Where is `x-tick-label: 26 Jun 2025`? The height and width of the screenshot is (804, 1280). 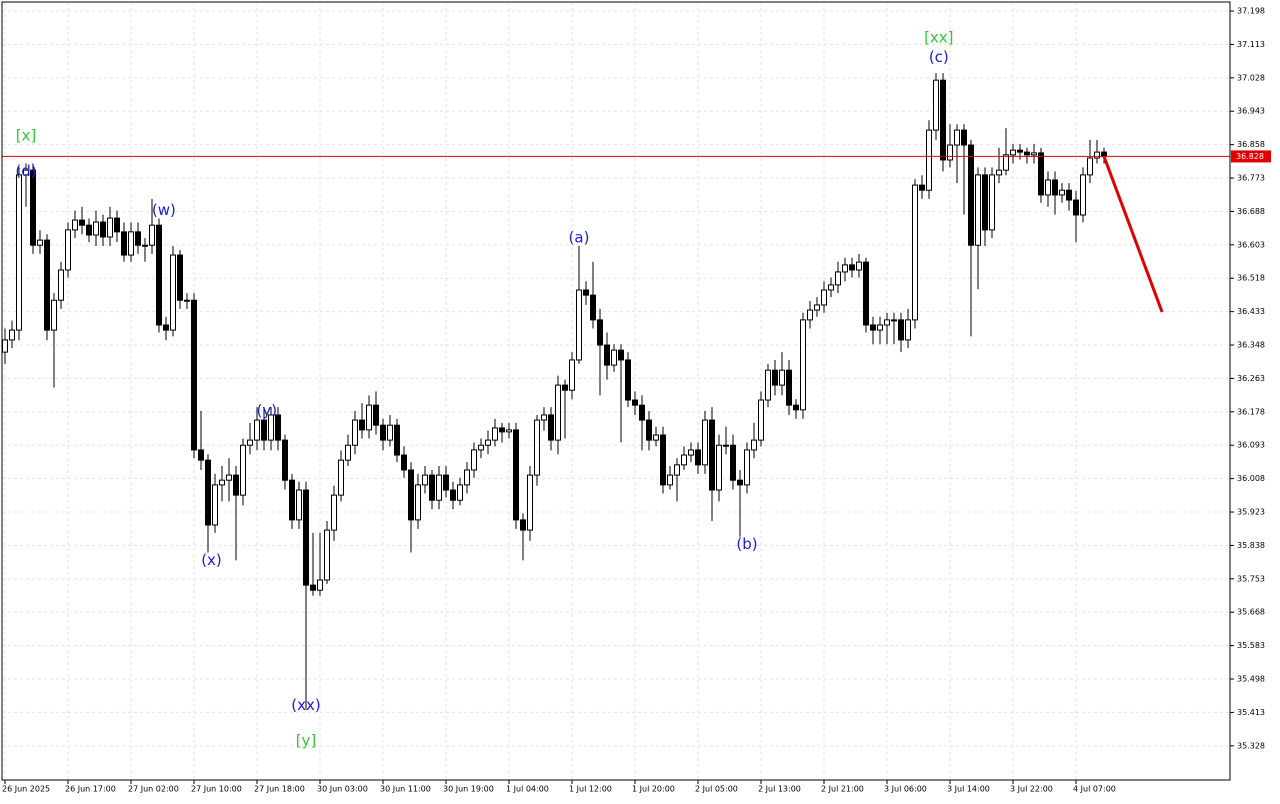
x-tick-label: 26 Jun 2025 is located at coordinates (26, 789).